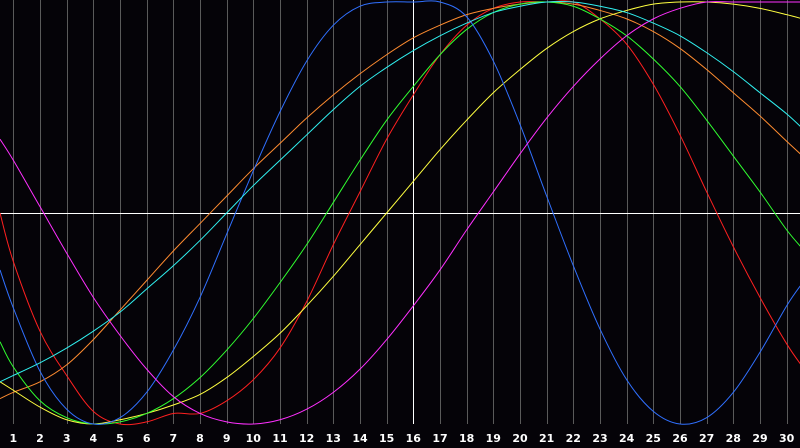  What do you see at coordinates (254, 438) in the screenshot?
I see `x-tick-label-10: 10` at bounding box center [254, 438].